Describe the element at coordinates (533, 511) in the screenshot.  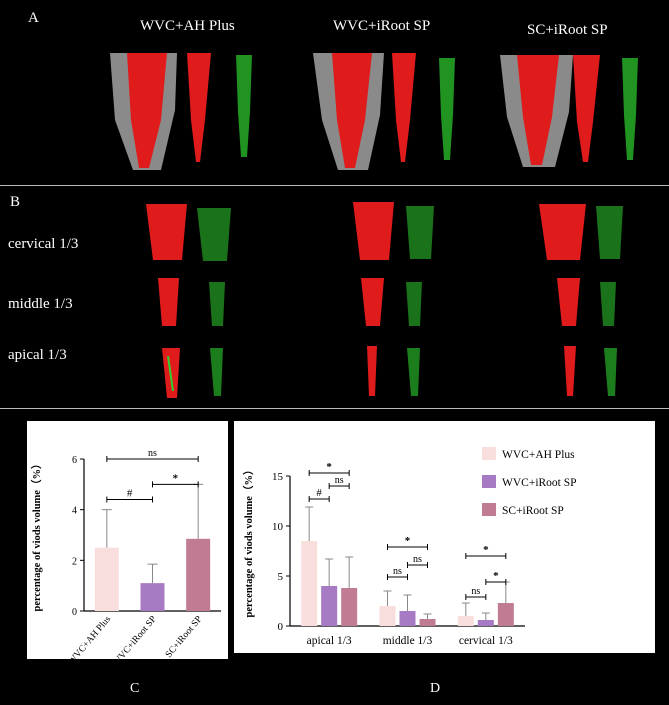
I see `chart-d-legend-label: SC+iRoot SP` at that location.